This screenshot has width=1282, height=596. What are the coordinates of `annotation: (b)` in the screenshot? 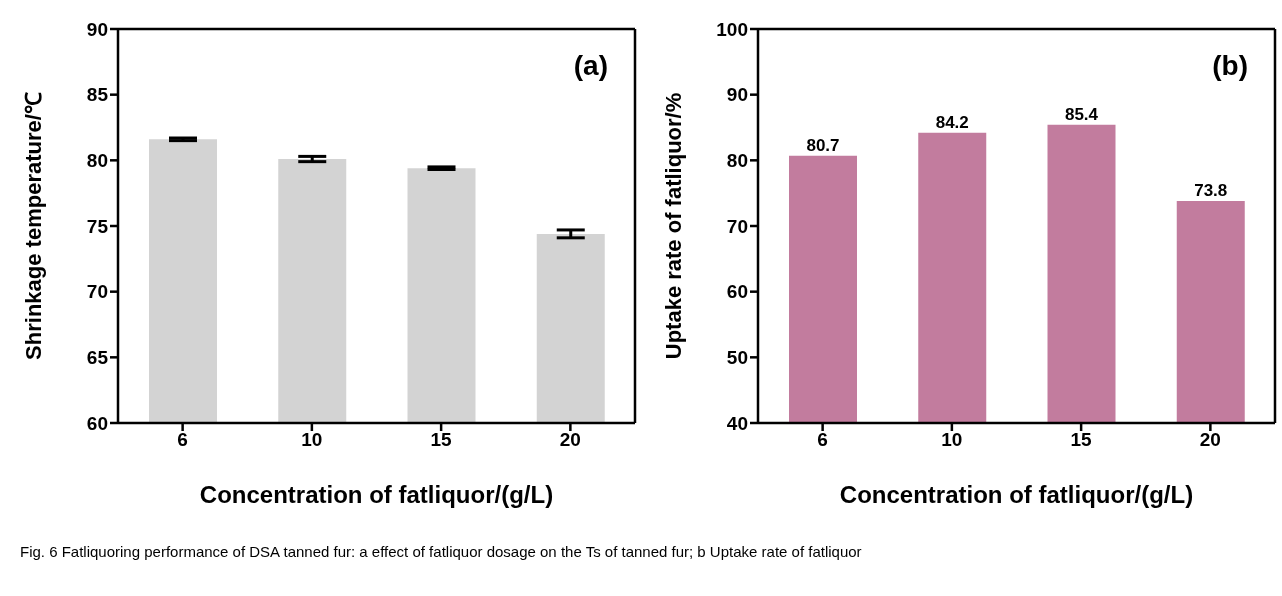 It's located at (1230, 66).